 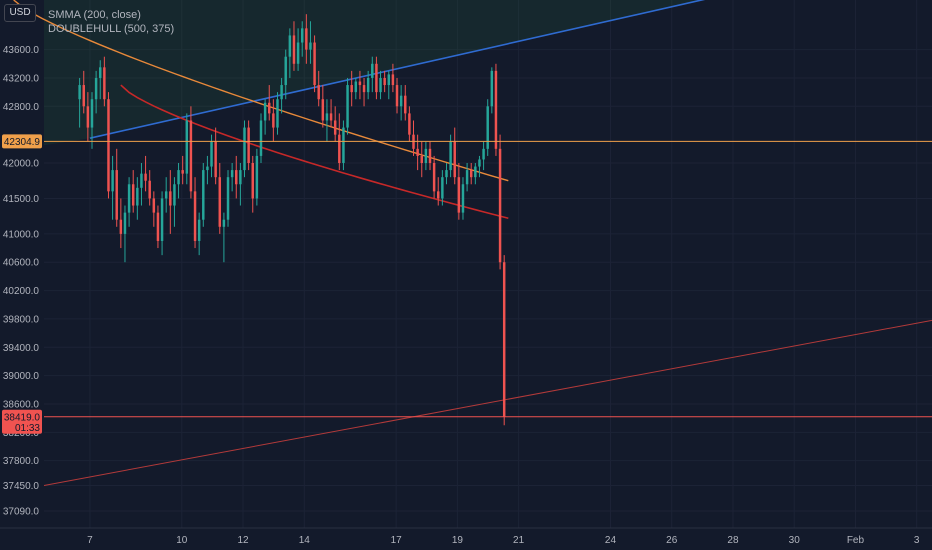 I want to click on price-marker-badge, so click(x=22, y=421).